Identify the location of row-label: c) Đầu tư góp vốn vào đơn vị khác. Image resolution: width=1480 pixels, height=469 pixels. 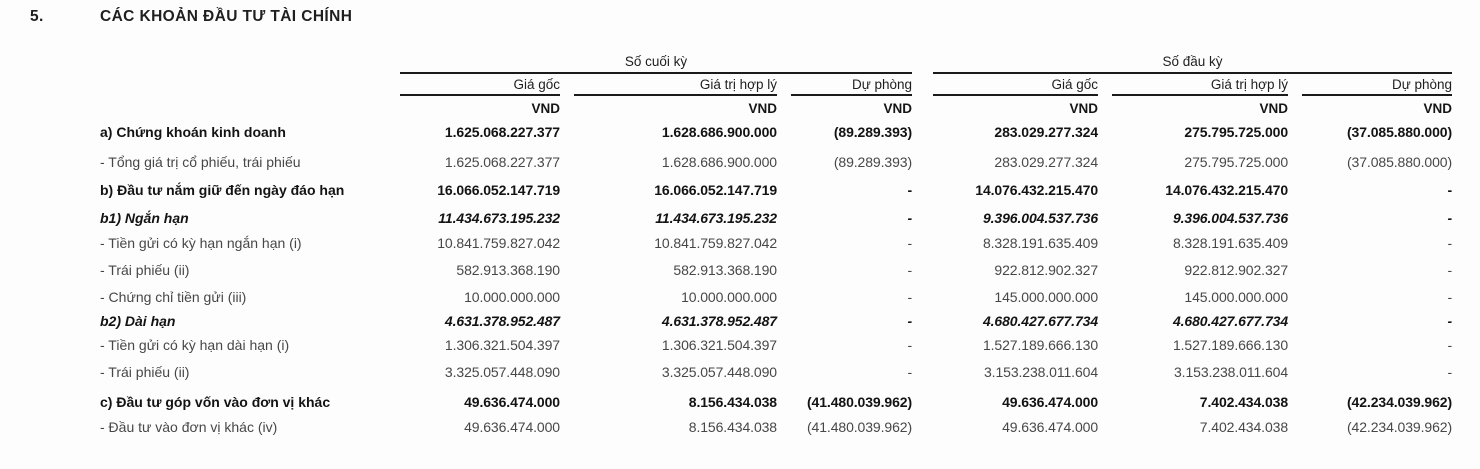
(215, 402).